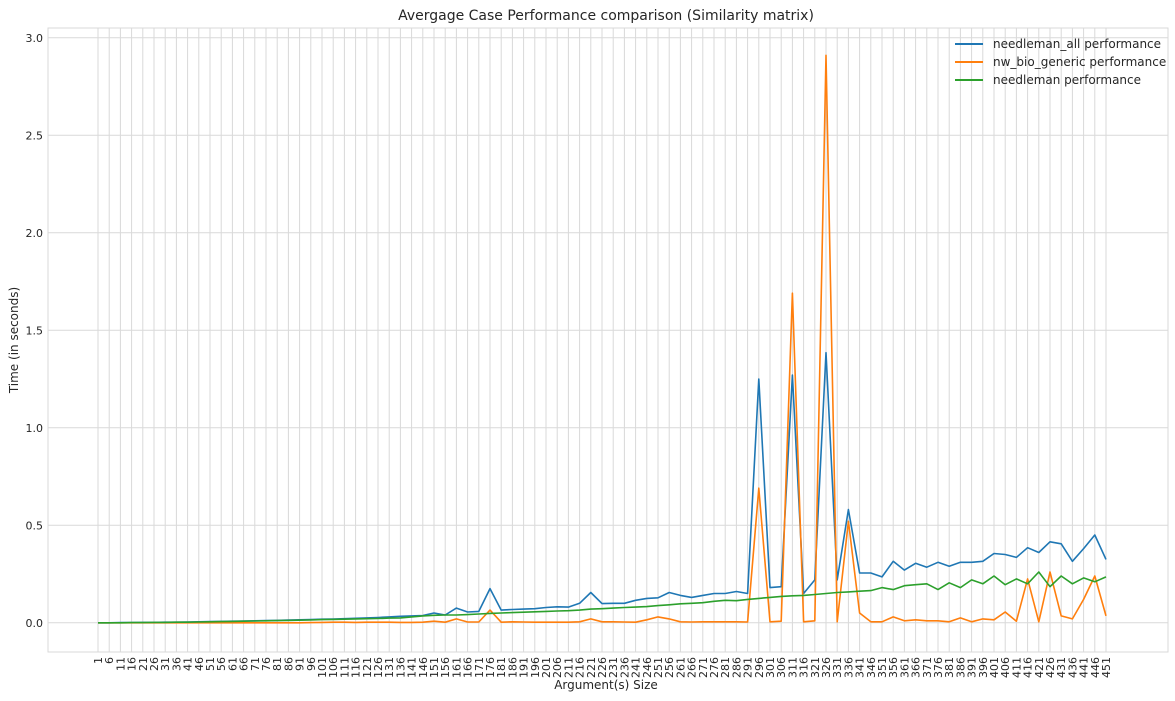 Image resolution: width=1175 pixels, height=701 pixels. Describe the element at coordinates (871, 667) in the screenshot. I see `x-tick-label: 346` at that location.